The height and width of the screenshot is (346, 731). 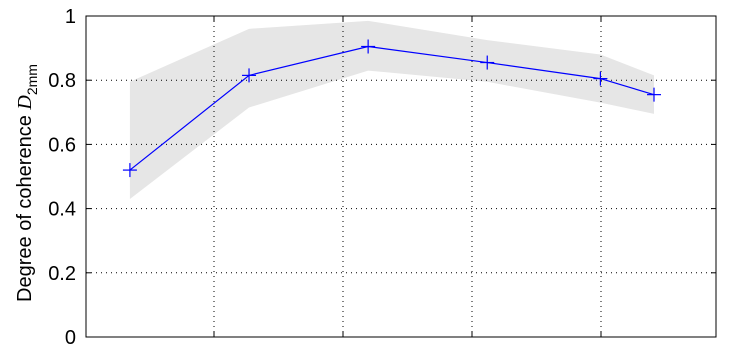 I want to click on y-tick-label-3: 0.6, so click(x=62, y=145).